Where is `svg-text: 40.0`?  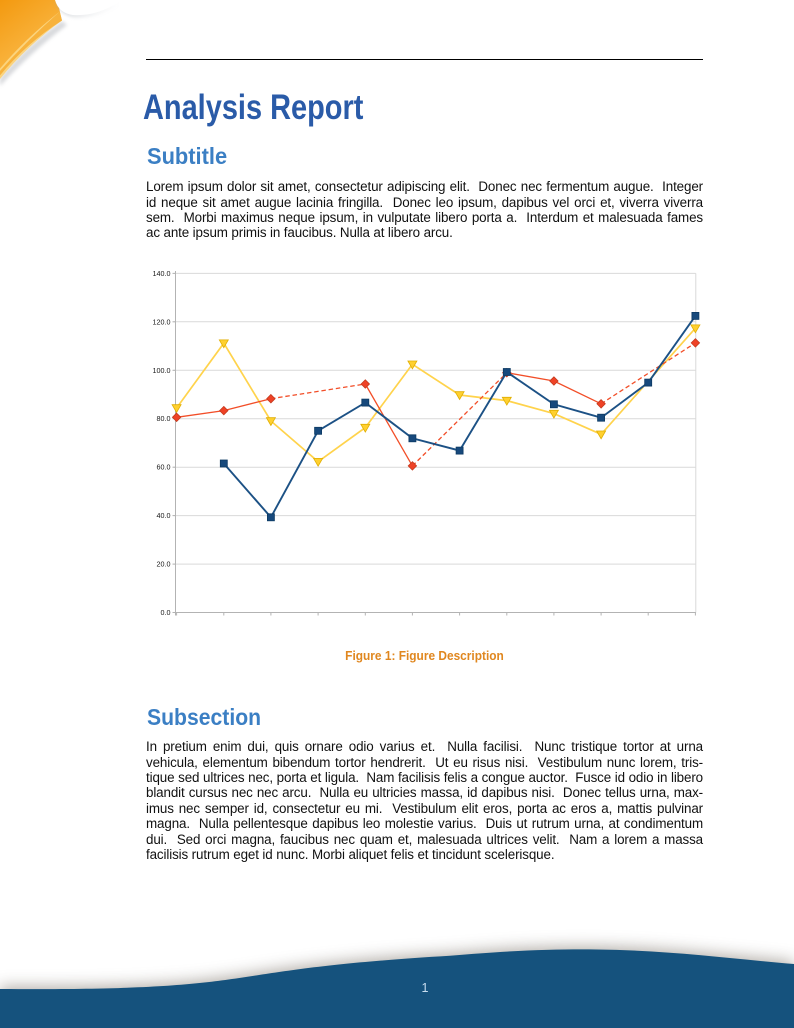
svg-text: 40.0 is located at coordinates (164, 515).